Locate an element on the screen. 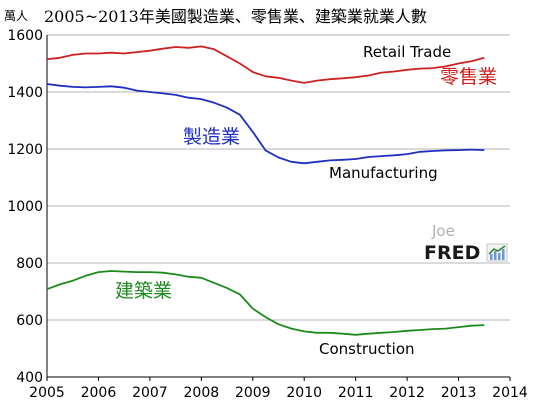 This screenshot has height=406, width=535. series-label-manufacturing-zh: 製造業 is located at coordinates (211, 137).